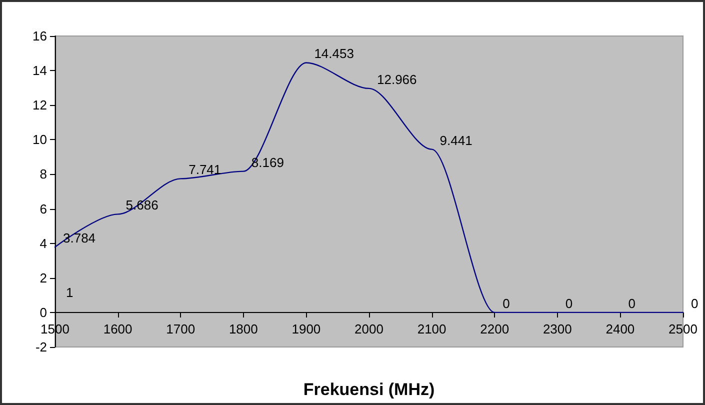 This screenshot has width=705, height=405. I want to click on x-tick-label: 2200, so click(495, 328).